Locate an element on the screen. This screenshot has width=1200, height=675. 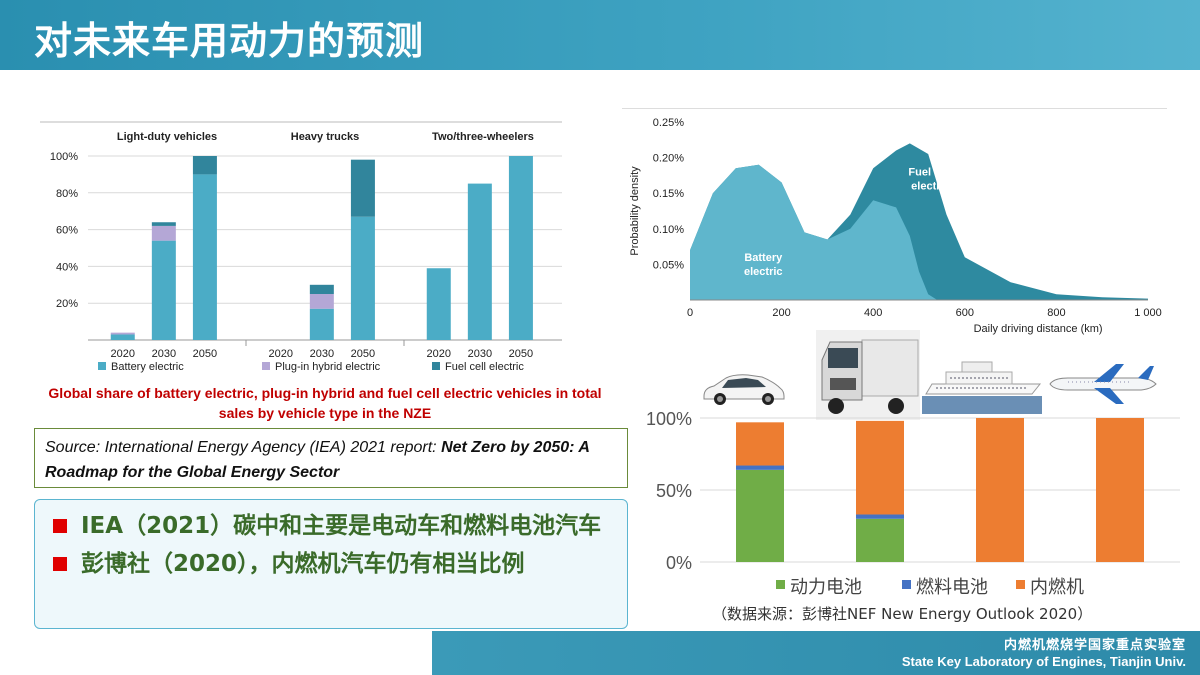
x-tick-label: 0 is located at coordinates (690, 313).